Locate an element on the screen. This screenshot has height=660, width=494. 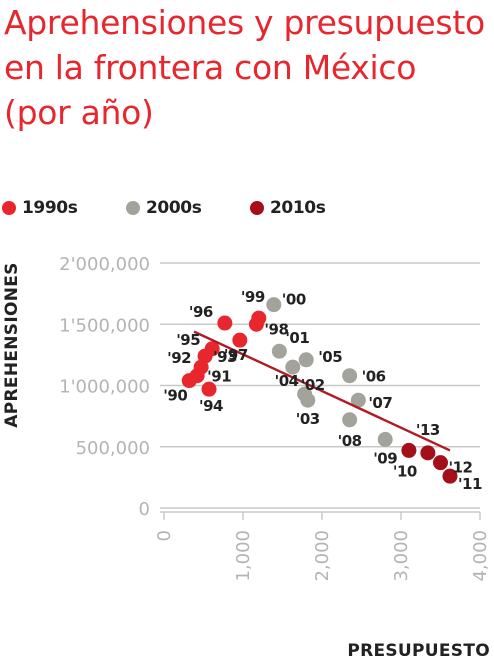
y-tick-label: 1'000,000 is located at coordinates (104, 387).